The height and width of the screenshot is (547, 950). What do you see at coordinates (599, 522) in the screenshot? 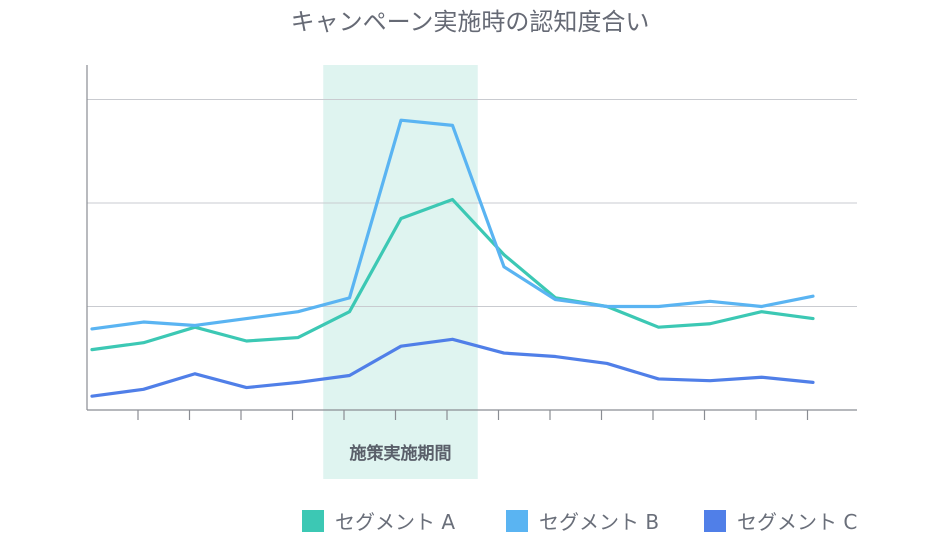
I see `legend-label: セグメント B` at bounding box center [599, 522].